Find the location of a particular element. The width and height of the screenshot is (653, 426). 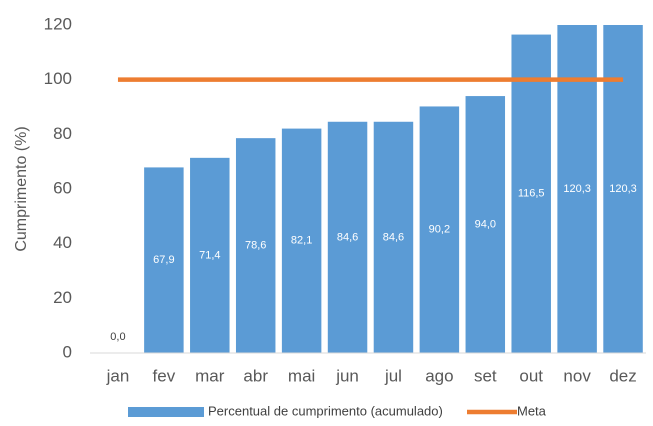

y-tick-label: 80 is located at coordinates (62, 133).